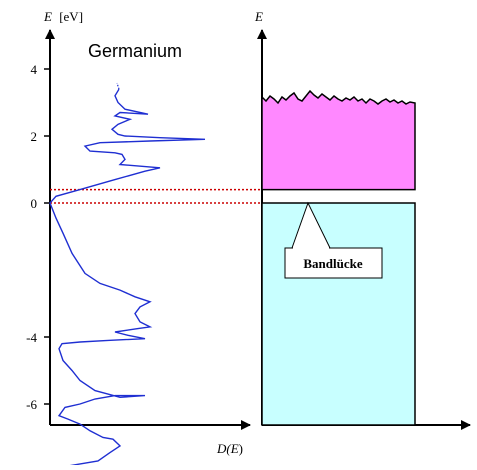 The width and height of the screenshot is (477, 470). Describe the element at coordinates (118, 86) in the screenshot. I see `dos-curve-tail` at that location.